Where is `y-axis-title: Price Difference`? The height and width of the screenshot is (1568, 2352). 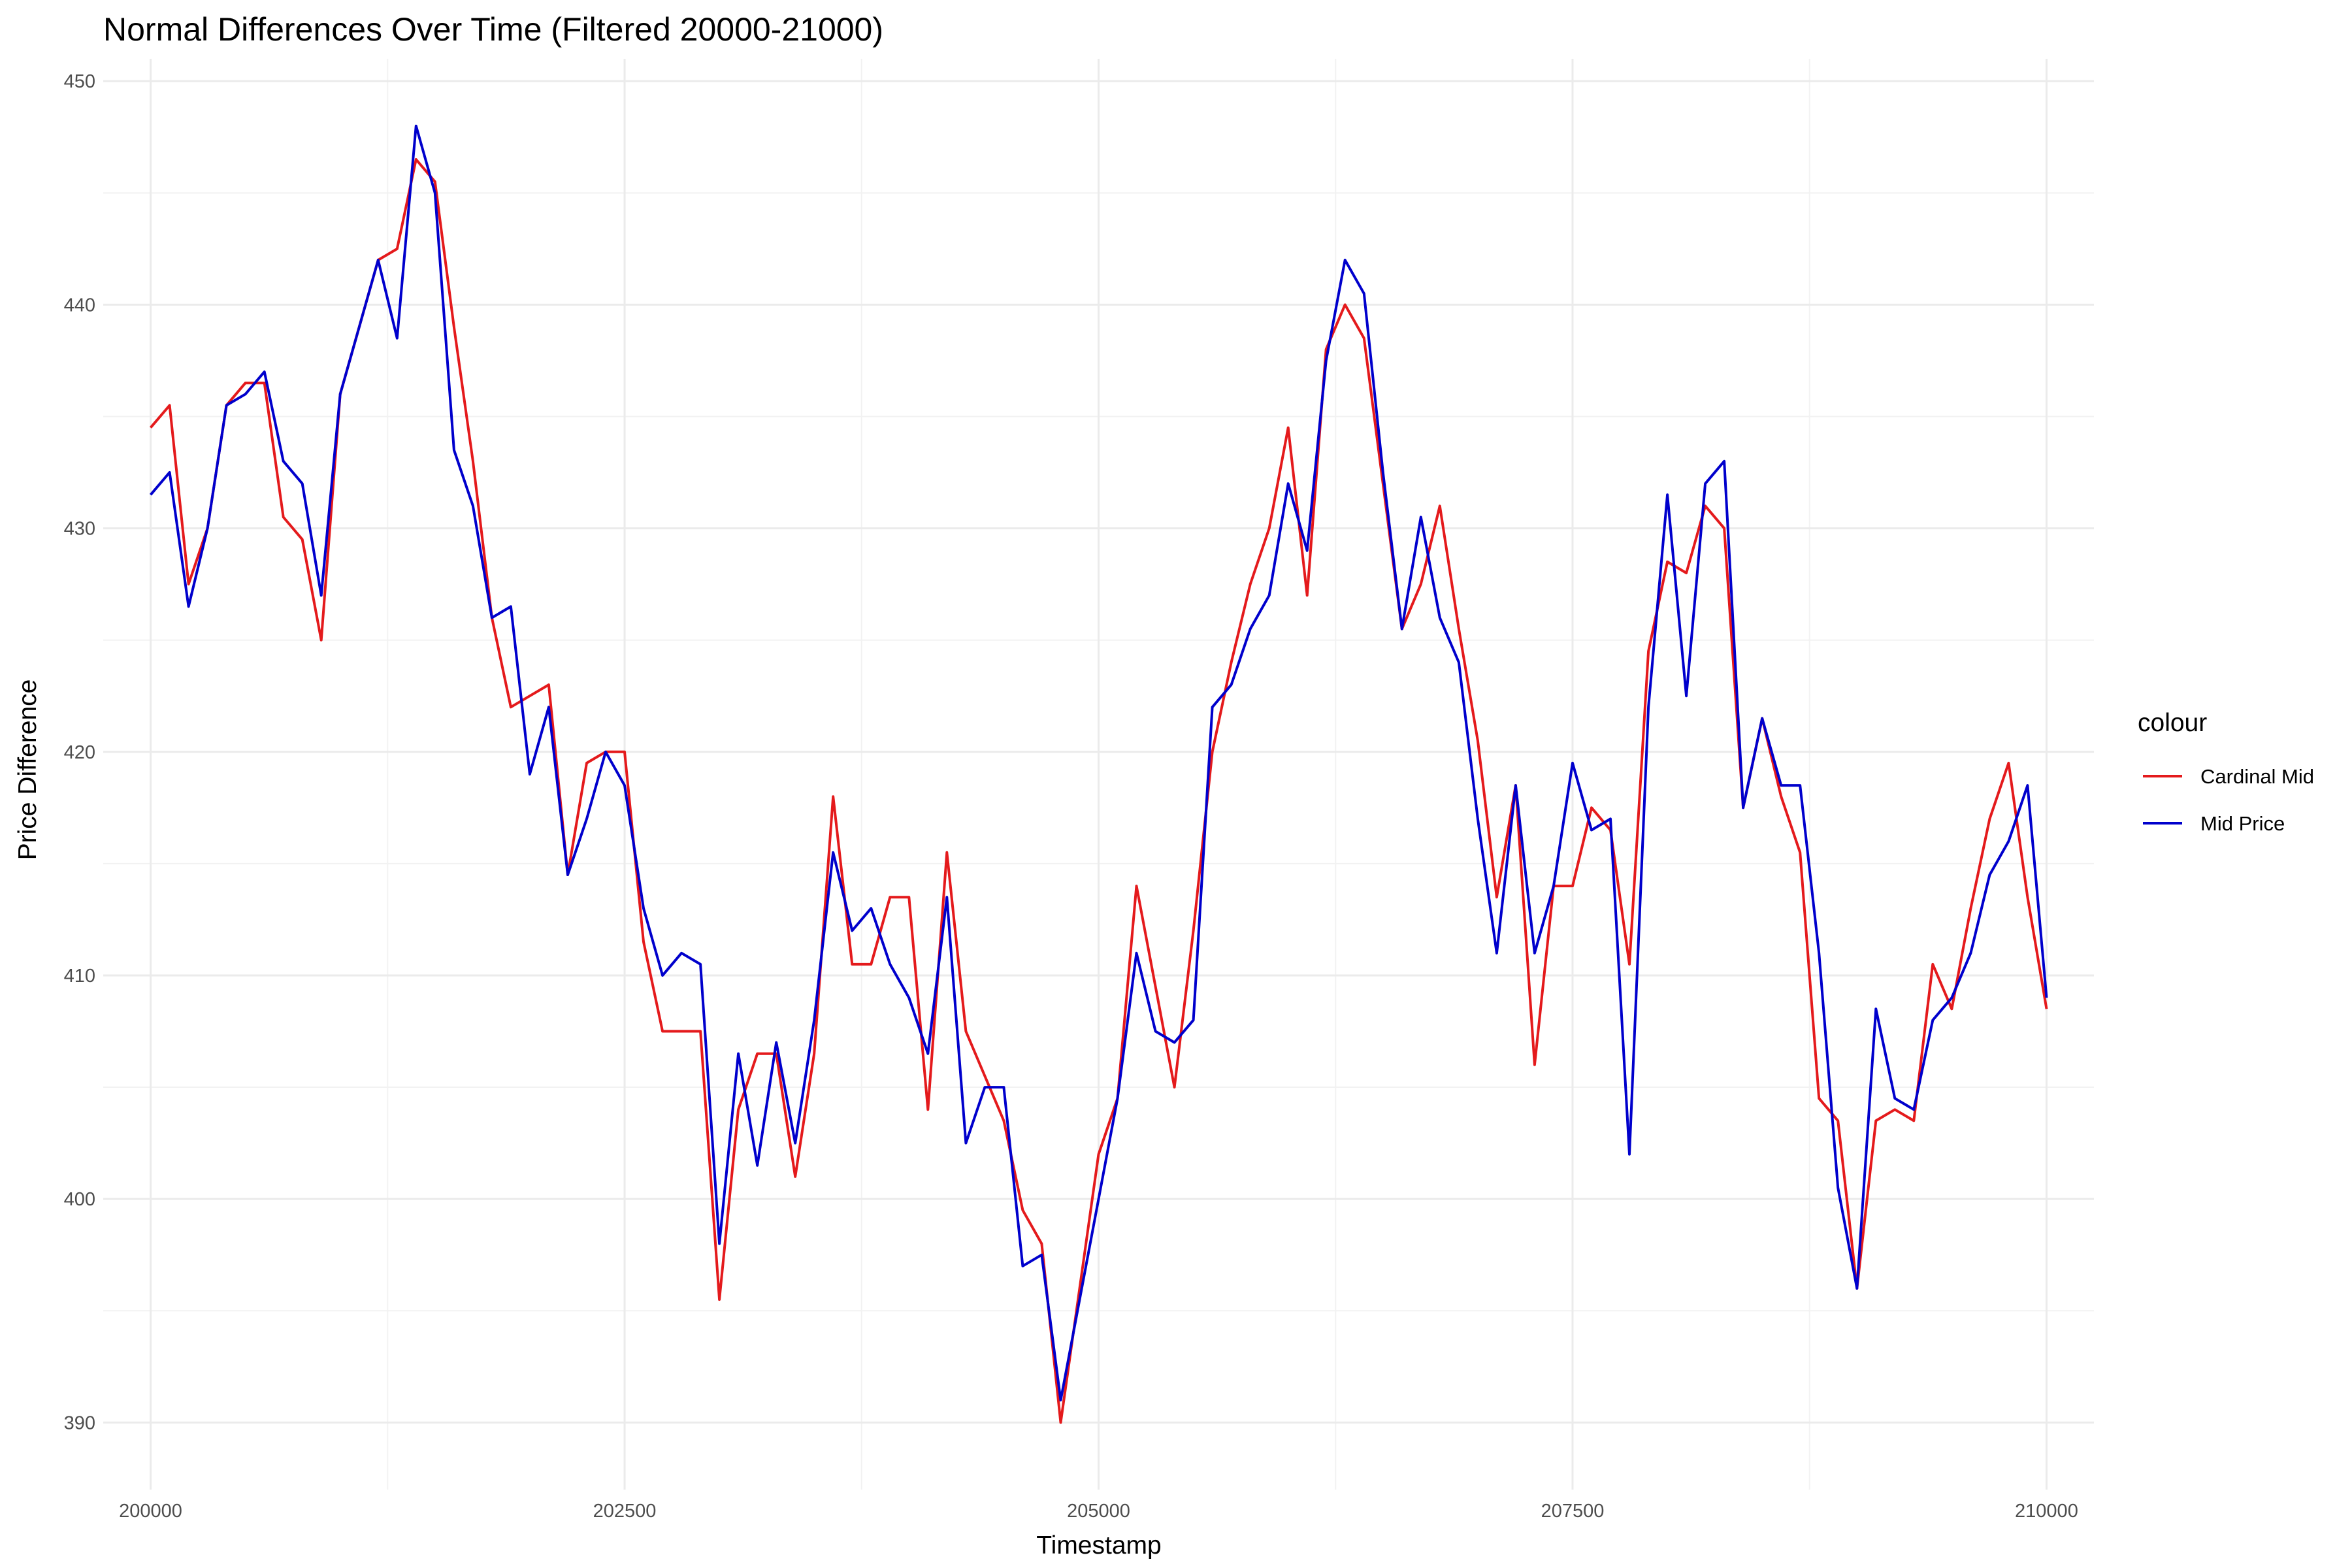 y-axis-title: Price Difference is located at coordinates (28, 769).